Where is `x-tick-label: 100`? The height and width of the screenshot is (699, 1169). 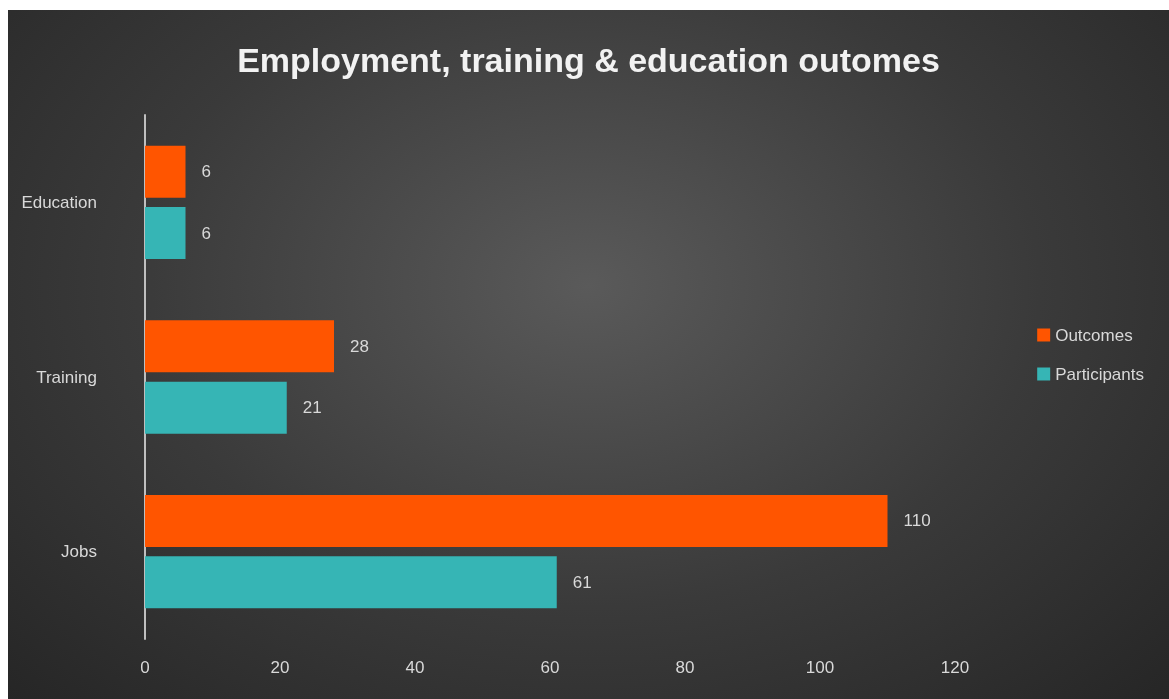
x-tick-label: 100 is located at coordinates (820, 667).